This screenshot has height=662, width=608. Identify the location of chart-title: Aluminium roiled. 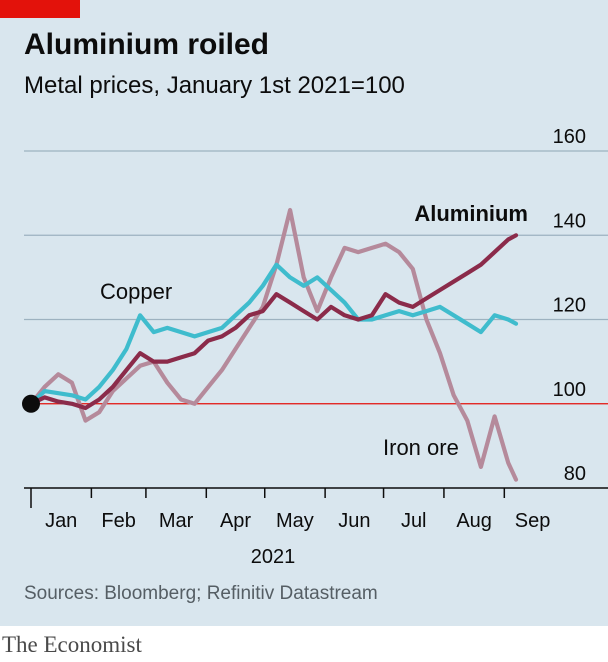
(147, 44).